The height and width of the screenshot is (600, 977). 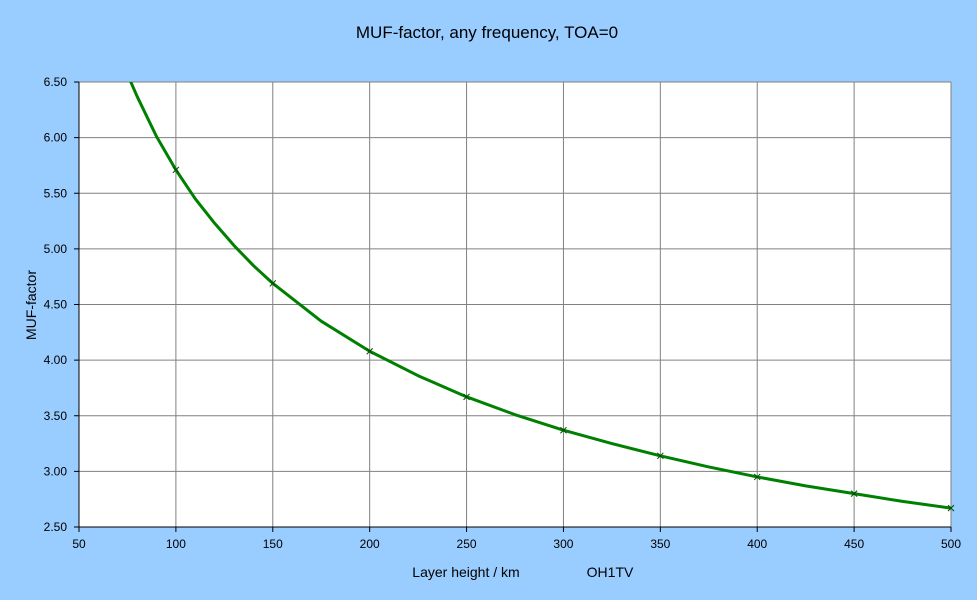 What do you see at coordinates (854, 544) in the screenshot?
I see `x-tick-label: 450` at bounding box center [854, 544].